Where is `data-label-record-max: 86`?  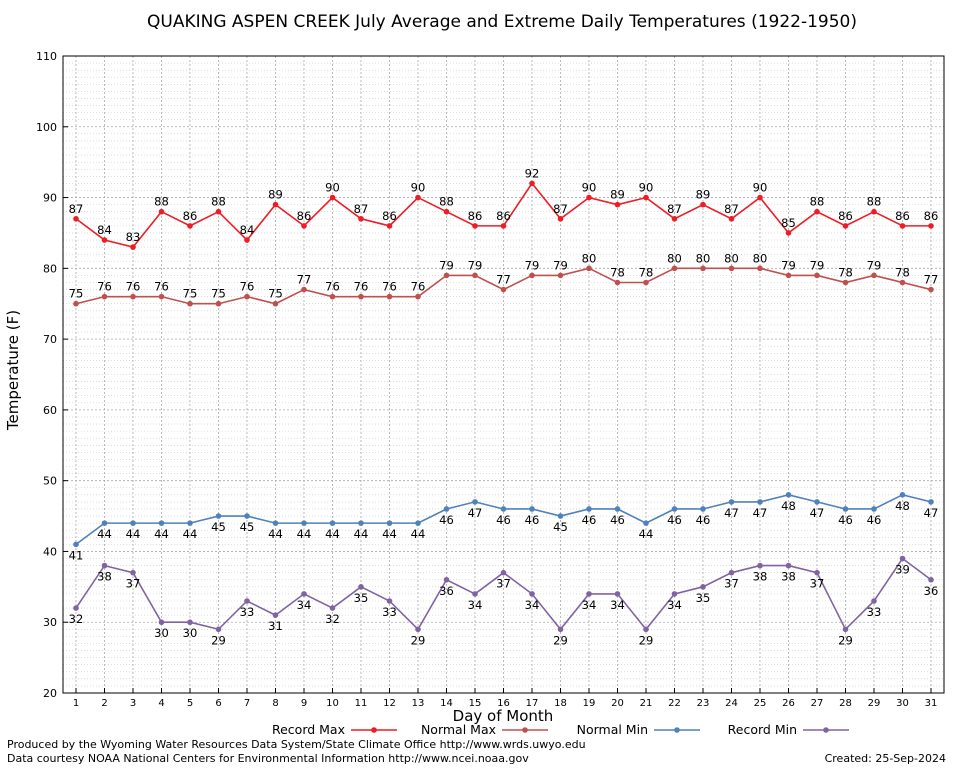
data-label-record-max: 86 is located at coordinates (902, 216).